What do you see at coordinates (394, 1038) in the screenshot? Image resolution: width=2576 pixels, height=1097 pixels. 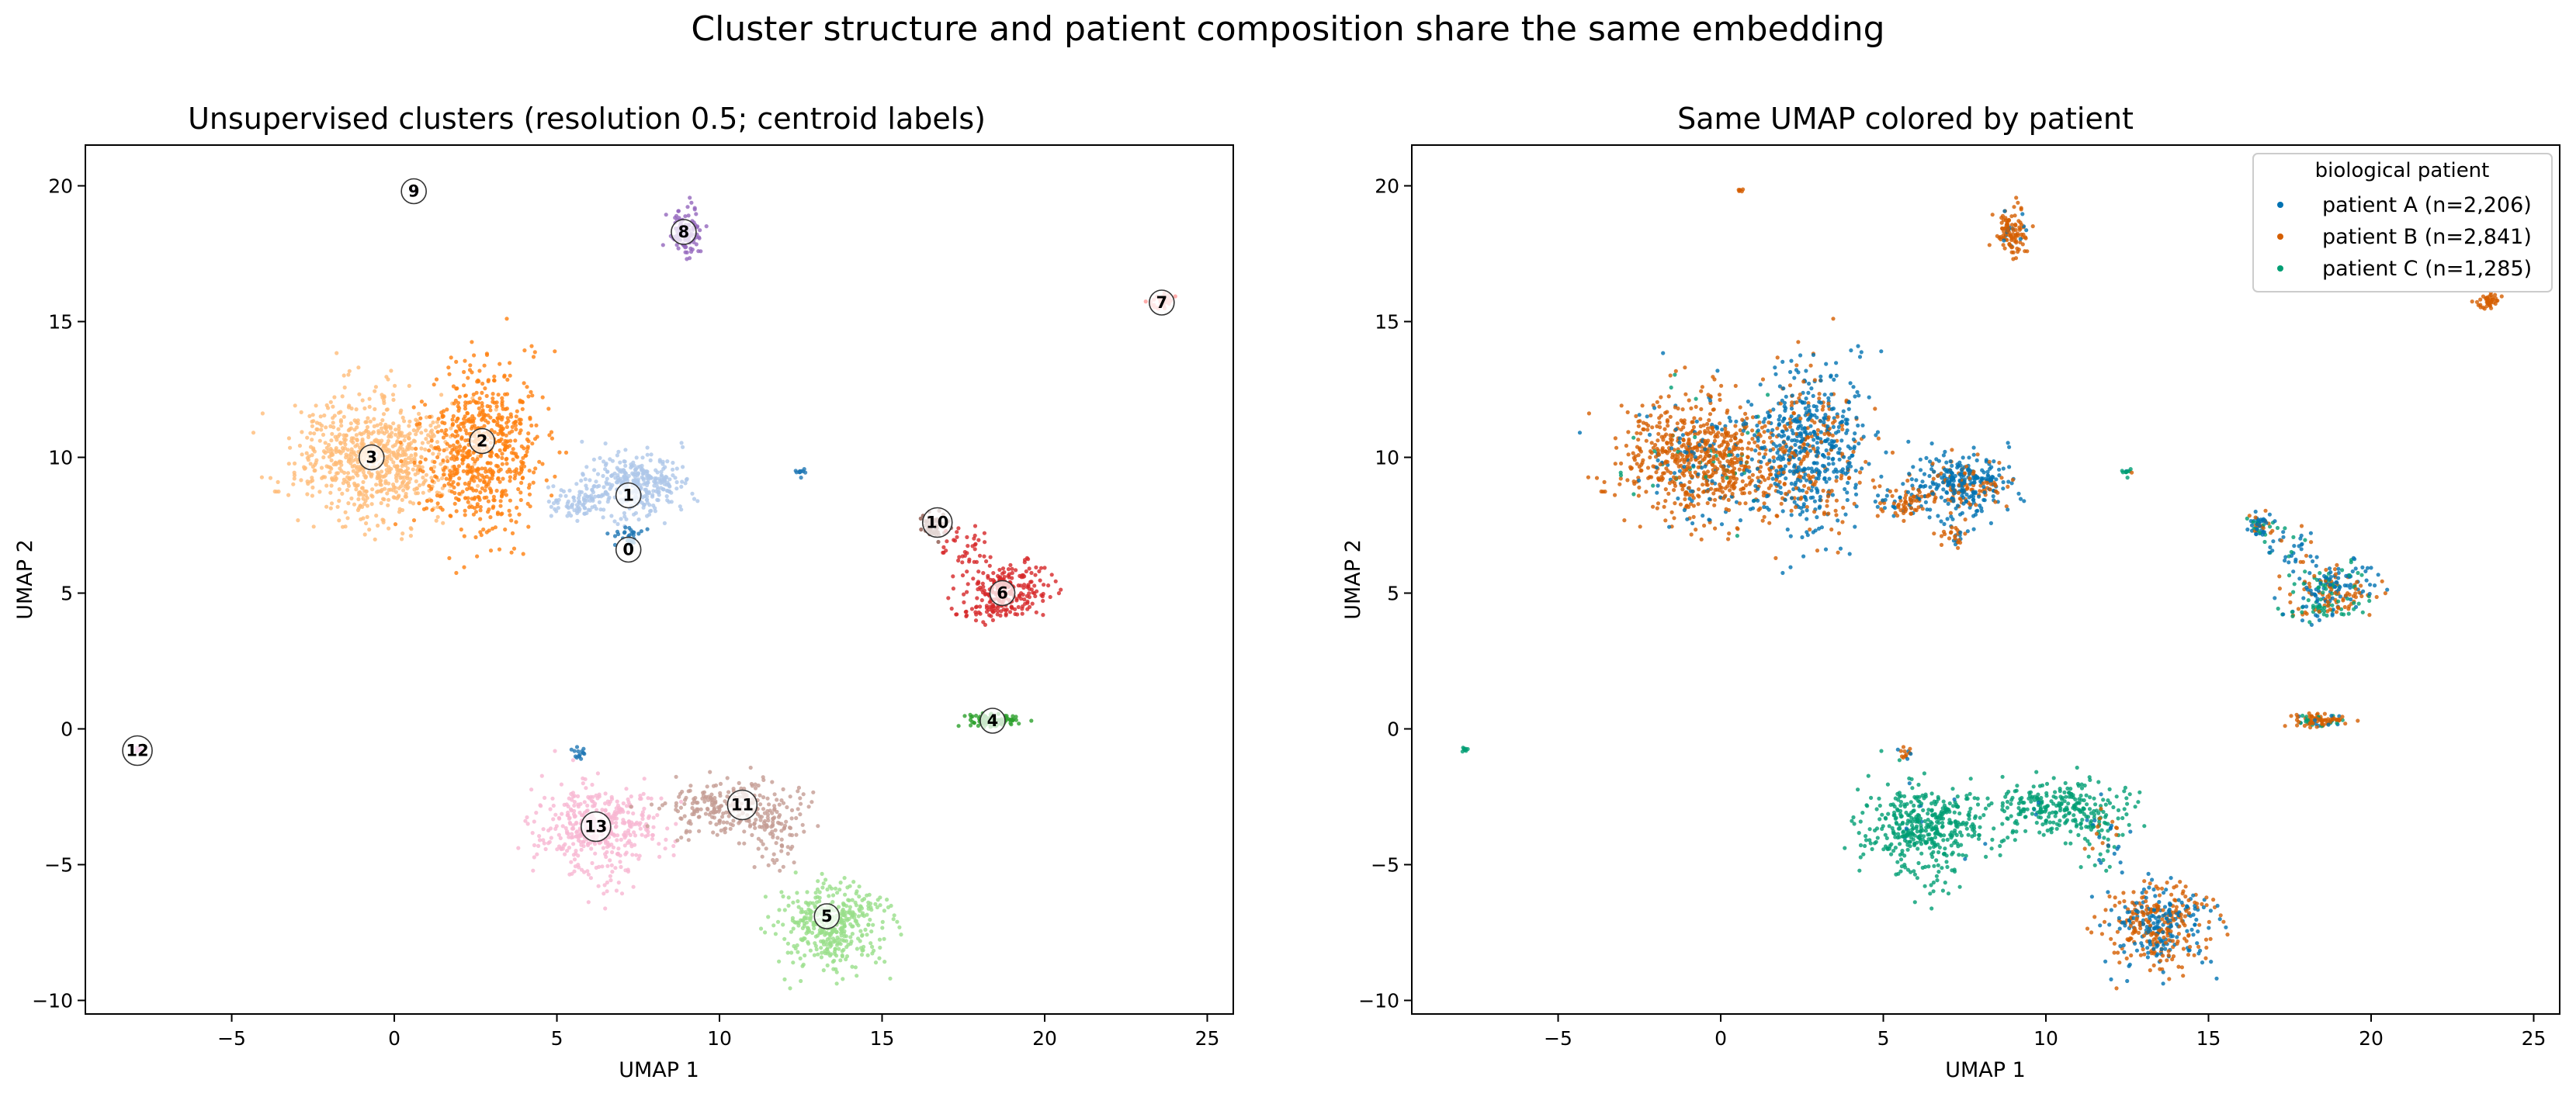 I see `x-tick-label: 0` at bounding box center [394, 1038].